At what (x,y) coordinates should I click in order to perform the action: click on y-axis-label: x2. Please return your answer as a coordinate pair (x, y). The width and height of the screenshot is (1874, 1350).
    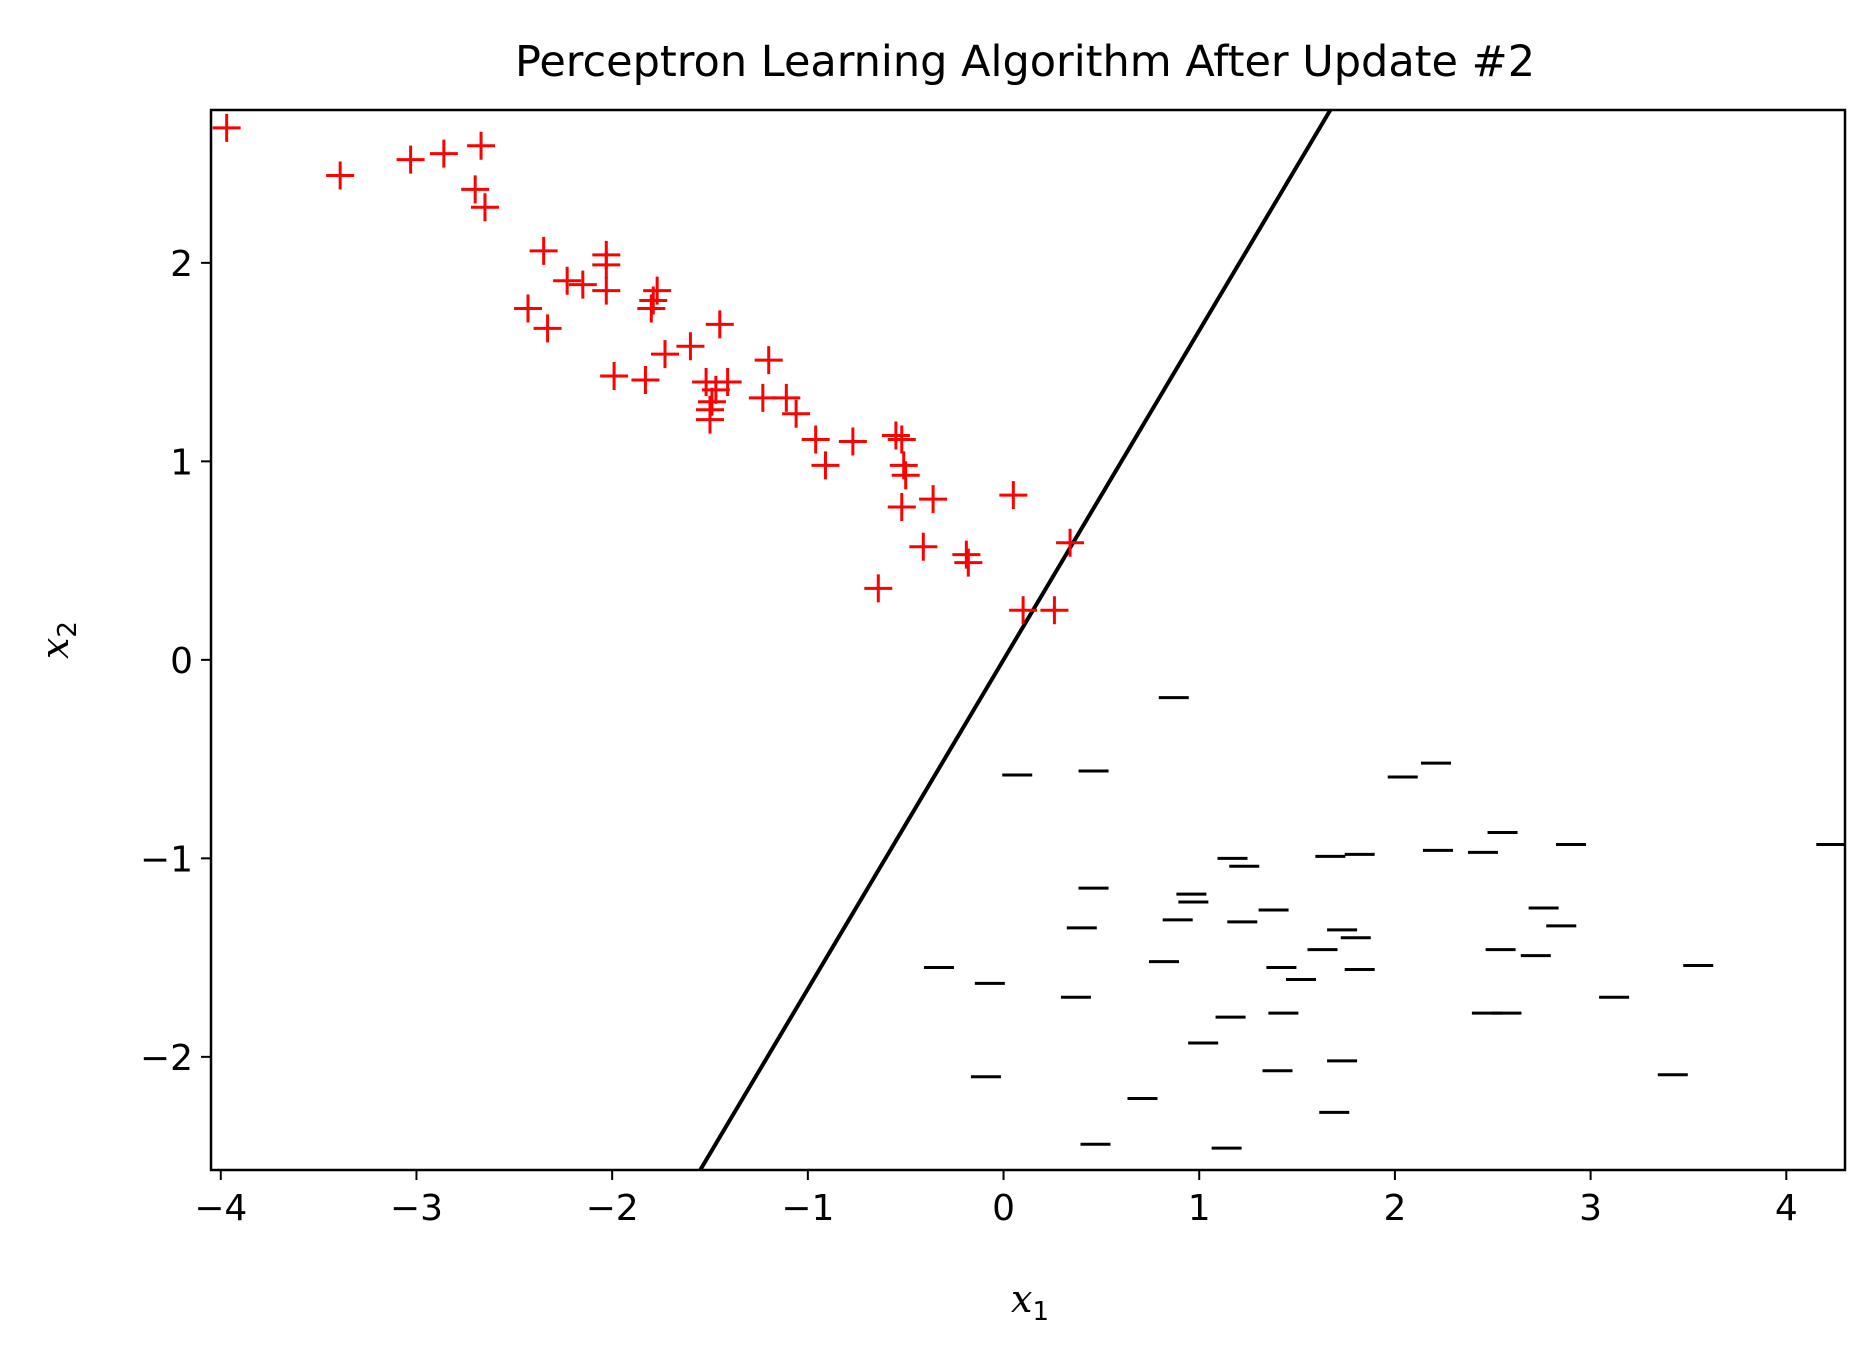
    Looking at the image, I should click on (58, 640).